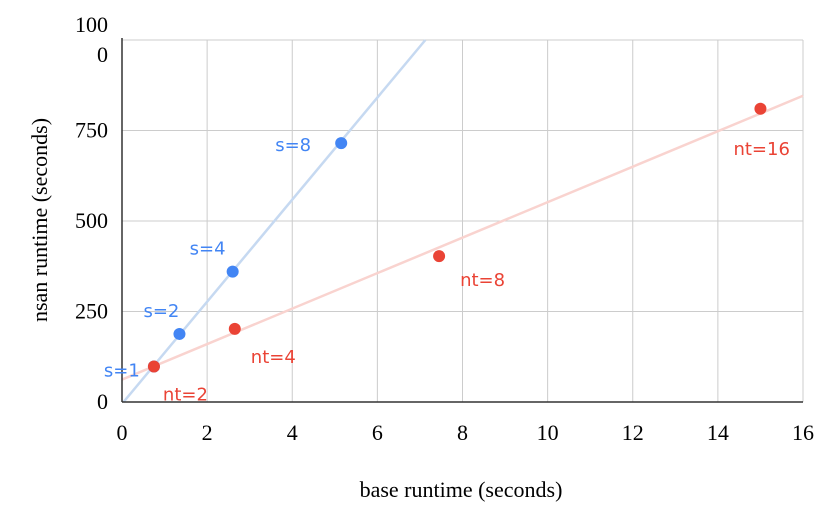 This screenshot has width=830, height=515. Describe the element at coordinates (633, 432) in the screenshot. I see `x-tick-label: 12` at that location.